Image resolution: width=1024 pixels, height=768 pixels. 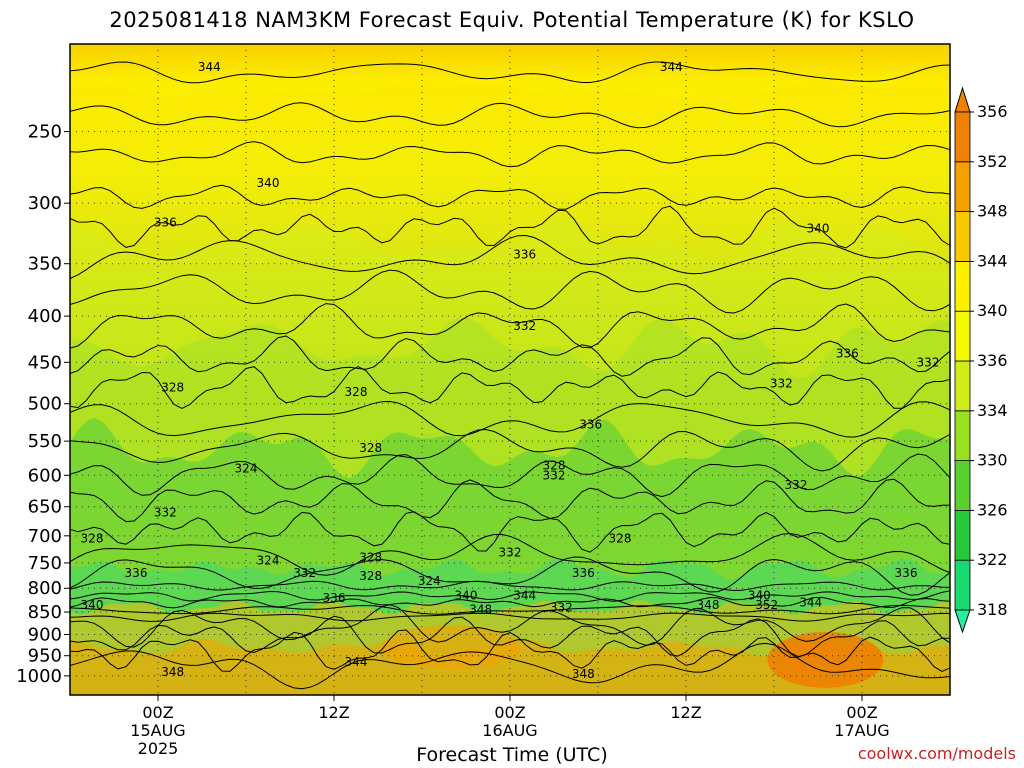 What do you see at coordinates (992, 360) in the screenshot?
I see `colorbar-tick-label: 336` at bounding box center [992, 360].